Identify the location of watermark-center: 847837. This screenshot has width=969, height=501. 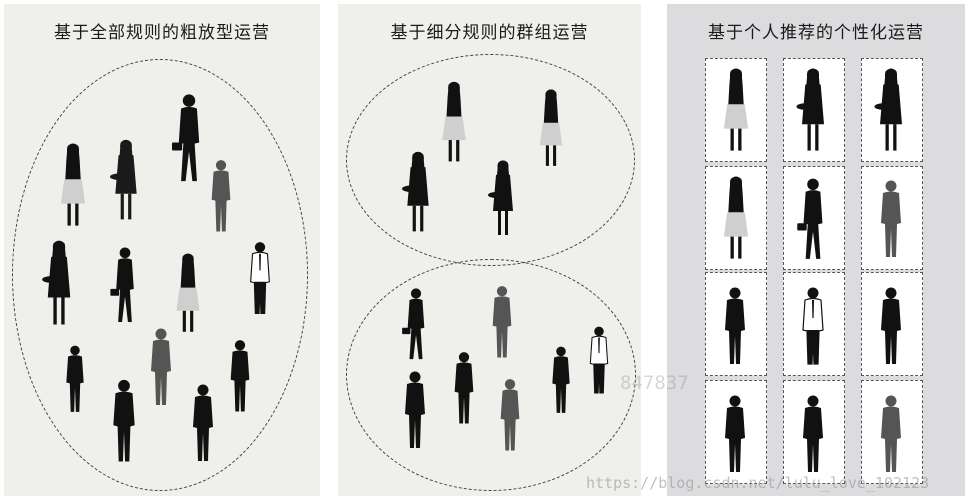
(654, 383).